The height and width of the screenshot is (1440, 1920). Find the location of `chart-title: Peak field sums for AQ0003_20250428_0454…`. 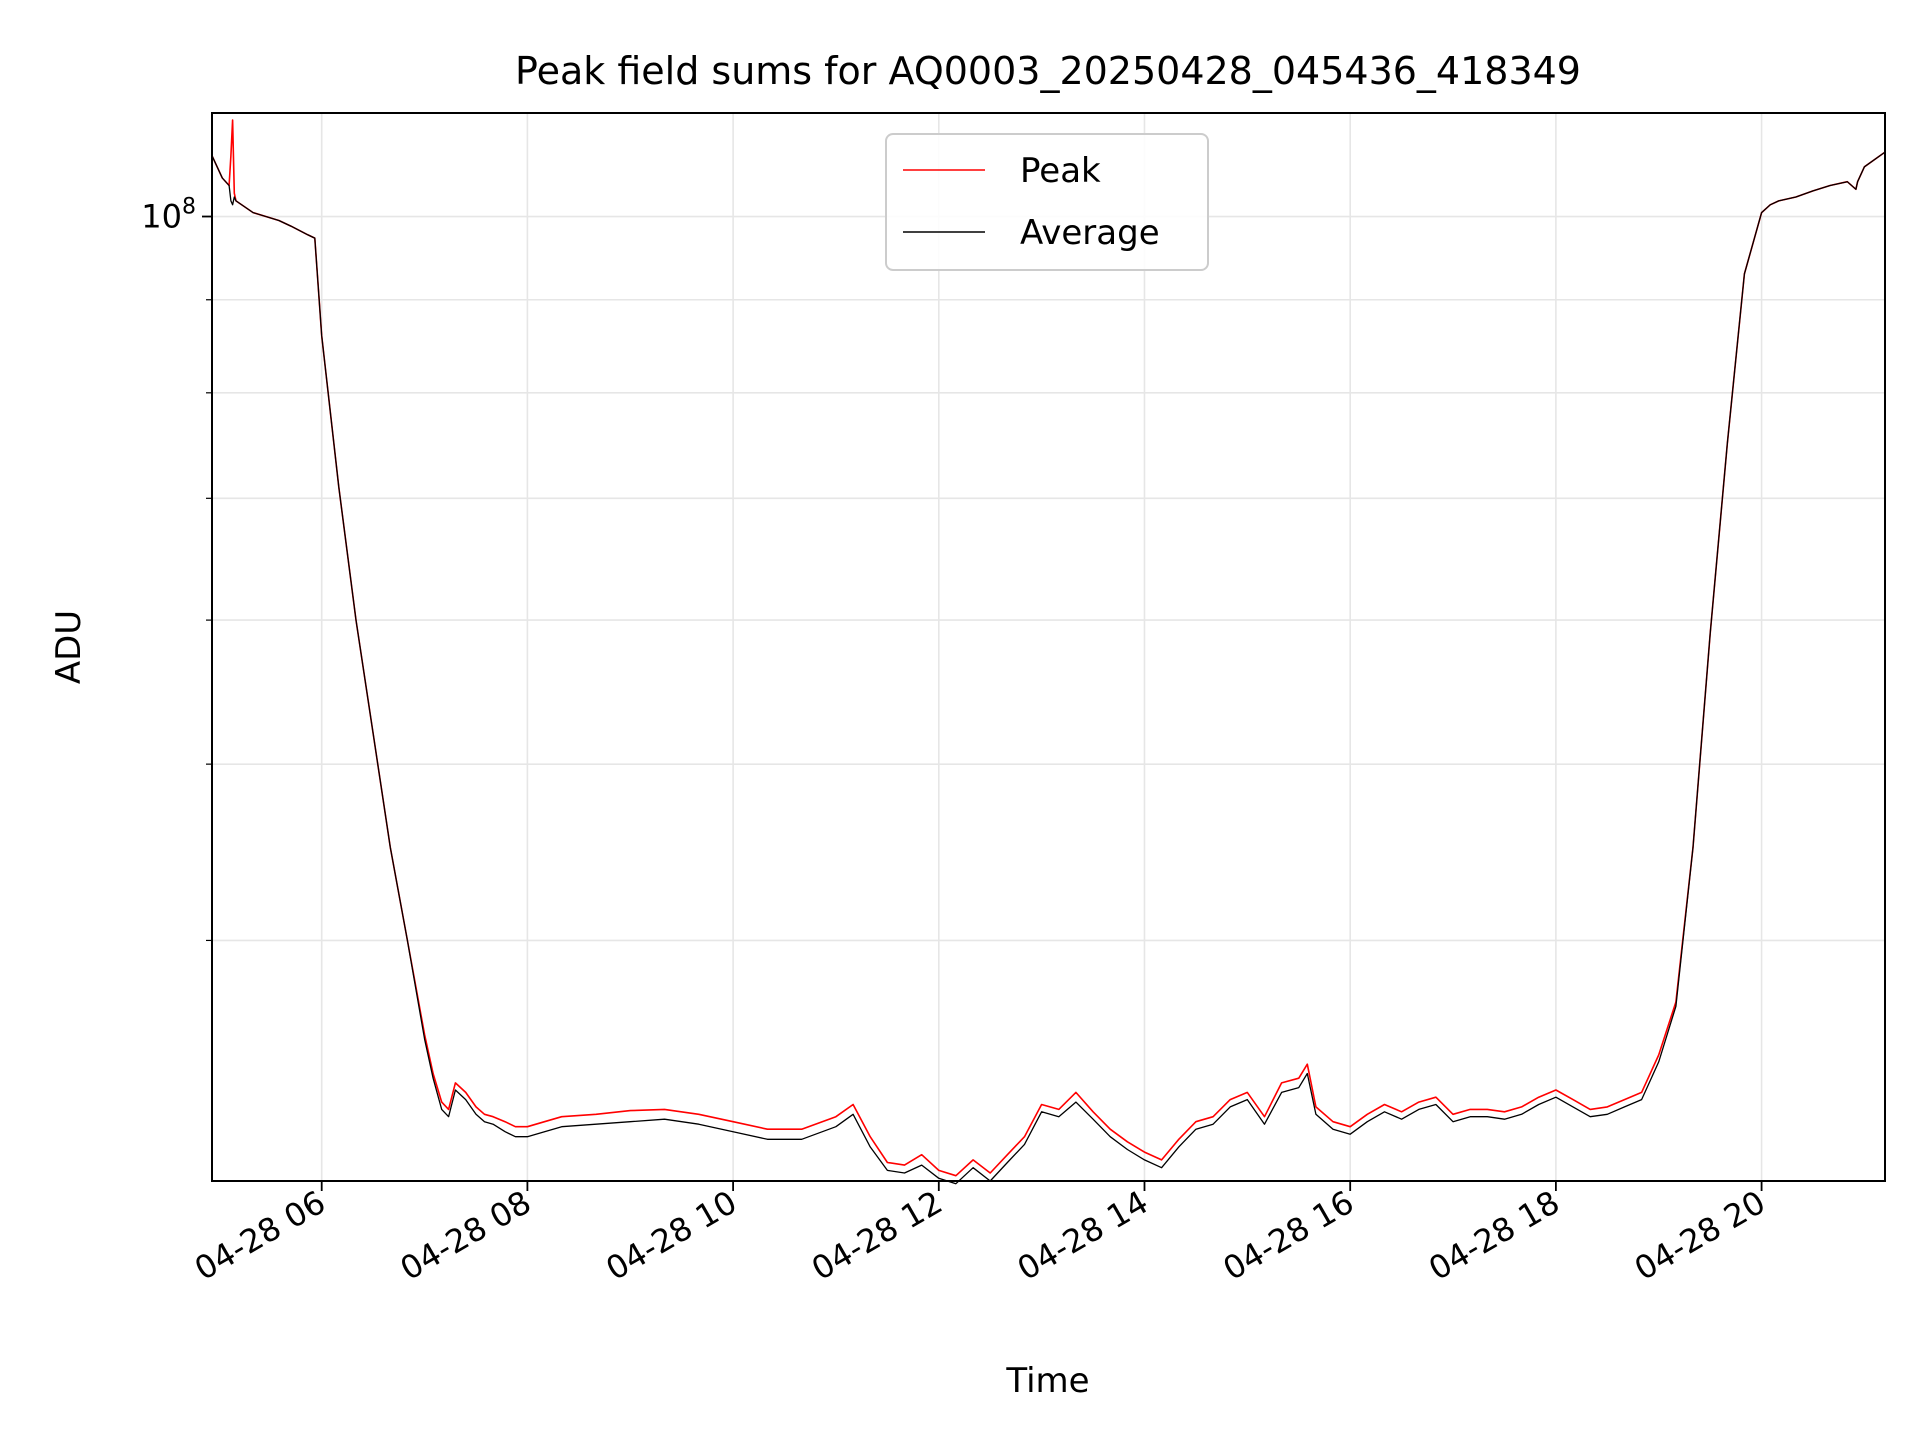

chart-title: Peak field sums for AQ0003_20250428_0454… is located at coordinates (1048, 71).